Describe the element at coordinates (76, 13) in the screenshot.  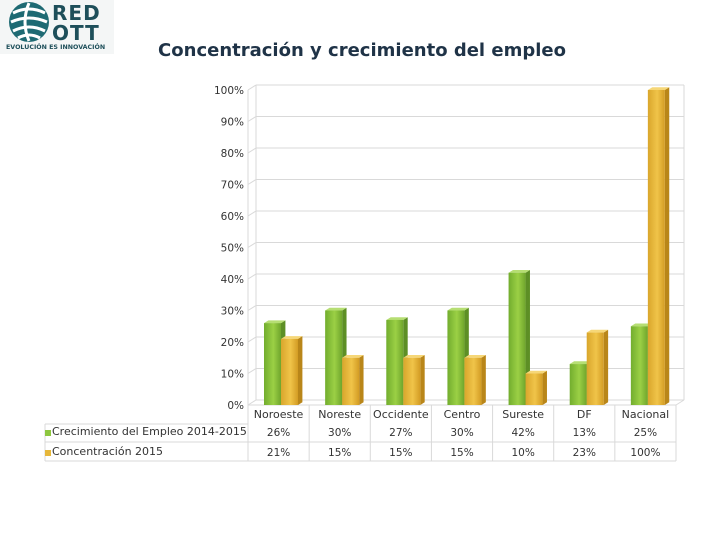
I see `logo-word-red: RED` at that location.